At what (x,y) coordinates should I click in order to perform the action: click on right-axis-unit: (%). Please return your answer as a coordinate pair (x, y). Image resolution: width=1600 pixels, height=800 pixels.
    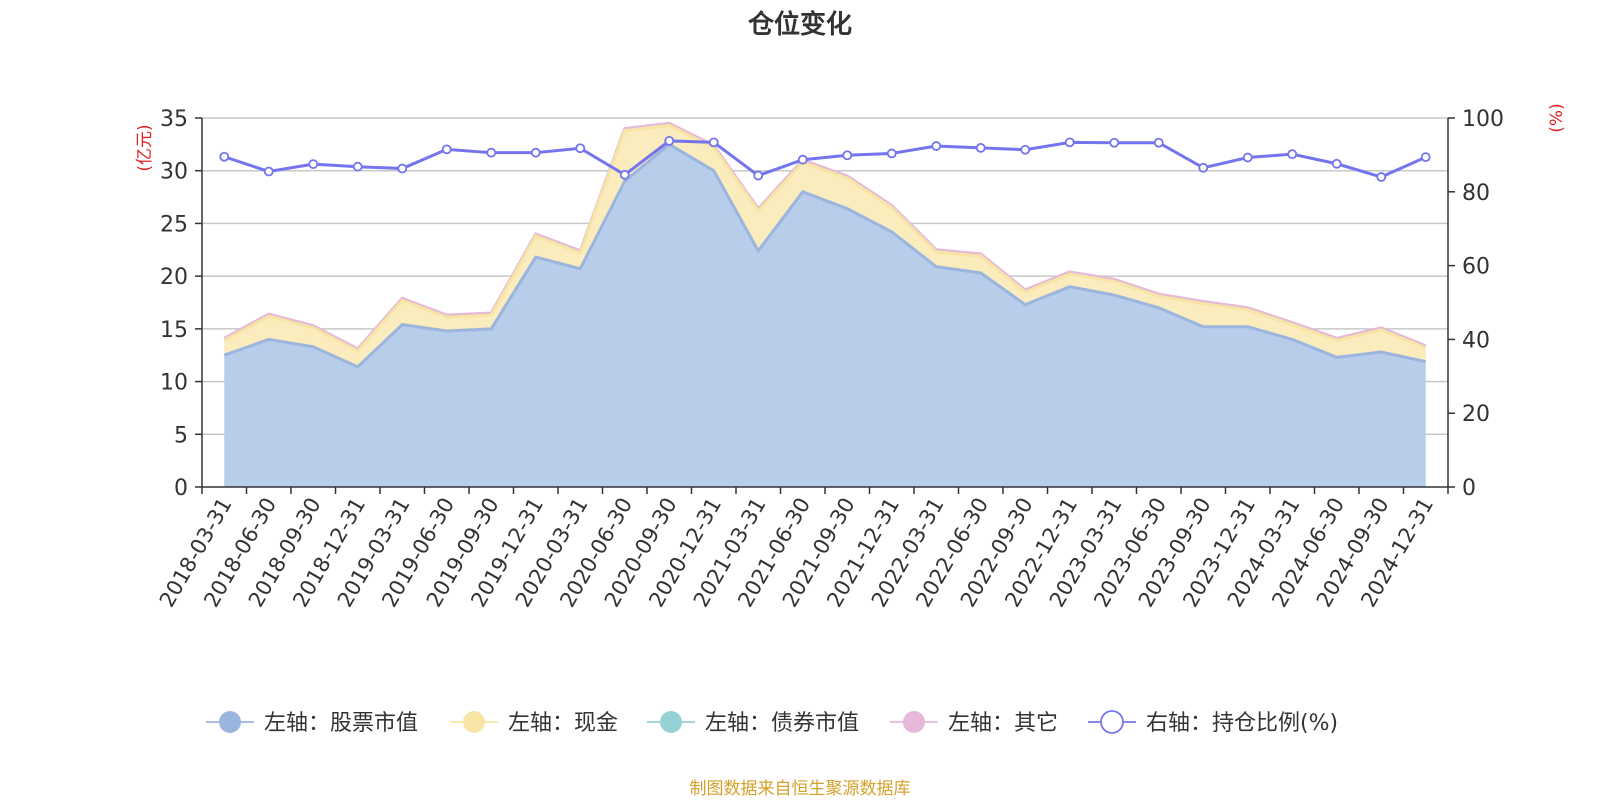
    Looking at the image, I should click on (1557, 117).